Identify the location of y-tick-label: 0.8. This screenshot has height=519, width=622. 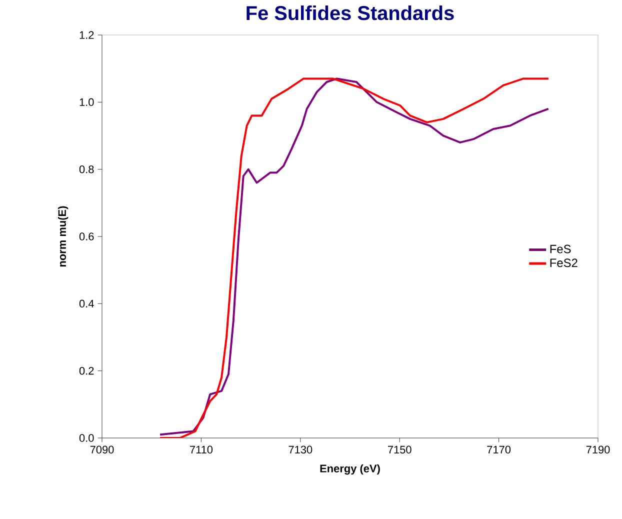
(86, 169).